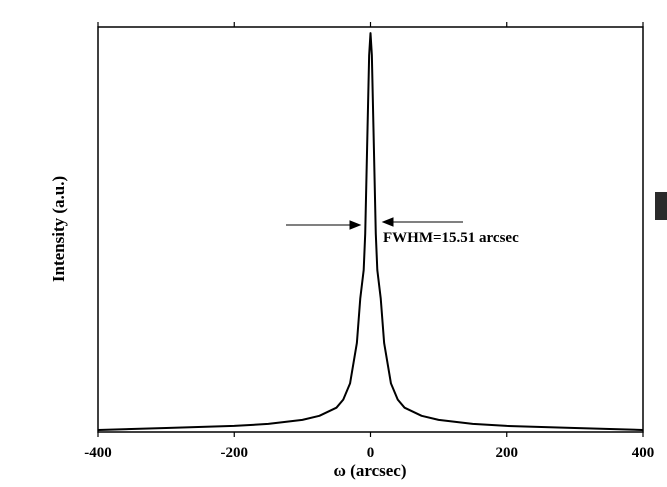 The height and width of the screenshot is (487, 667). I want to click on x-tick-label: -200, so click(235, 453).